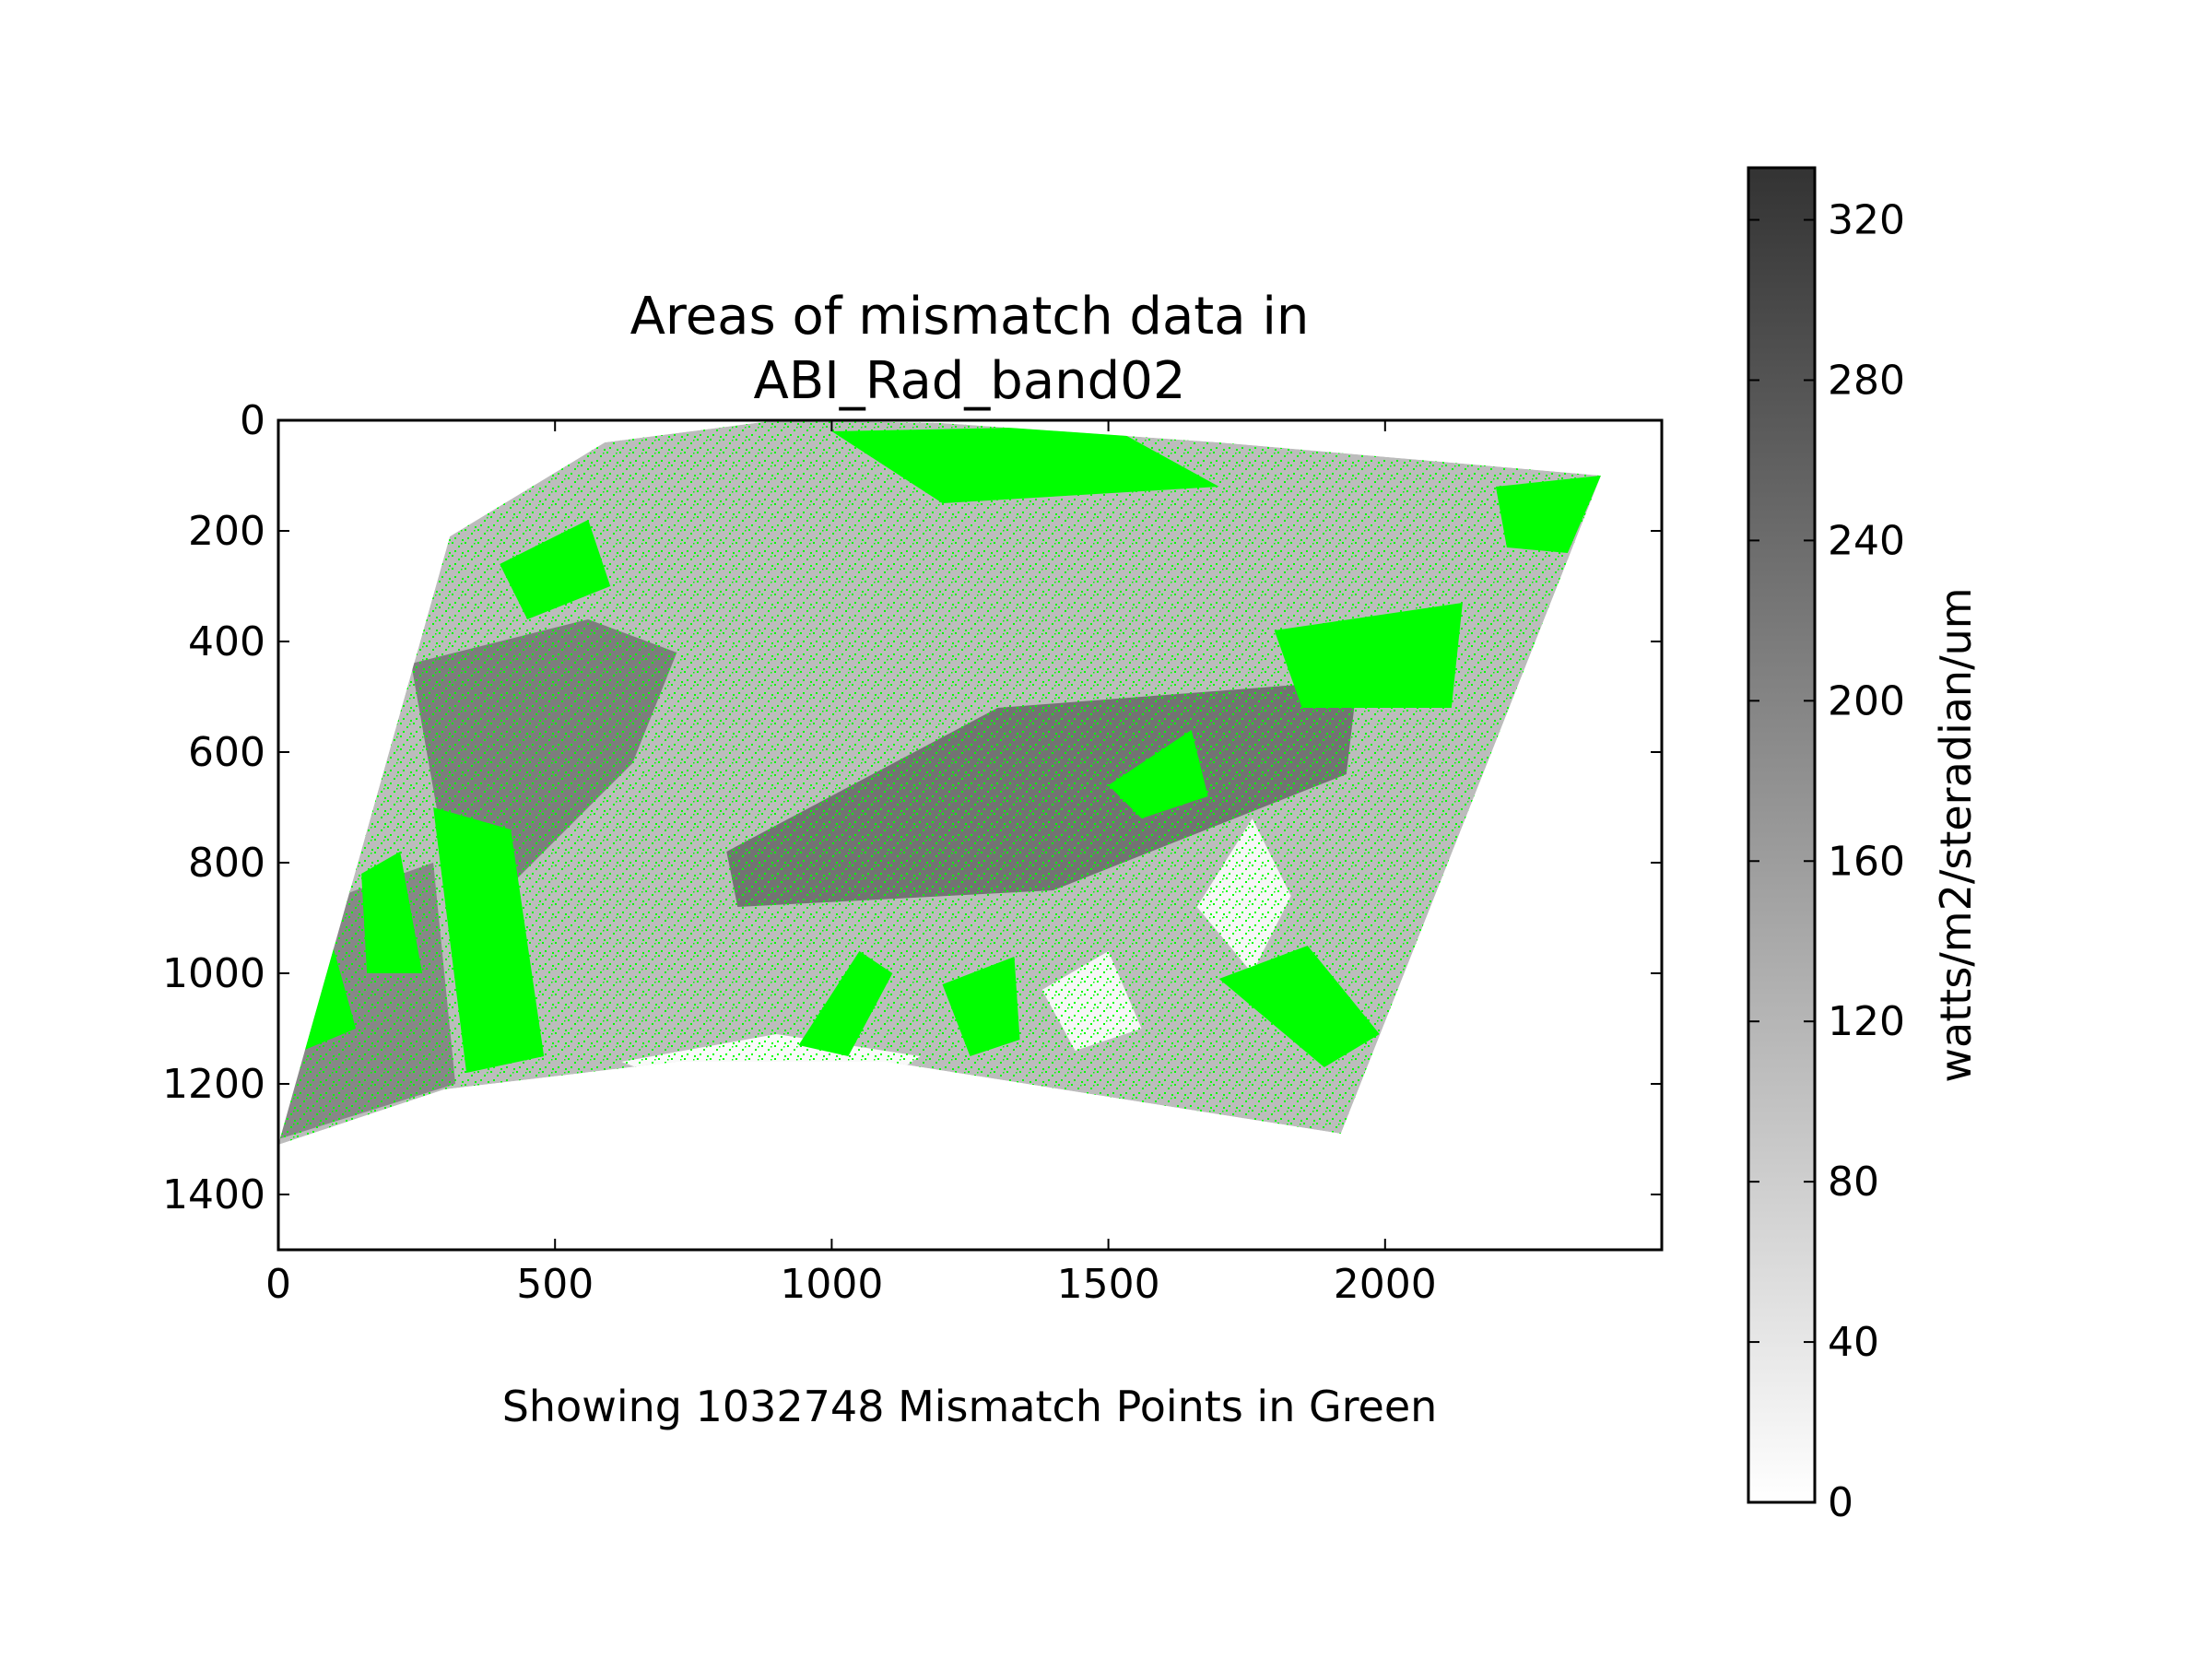  I want to click on y-tick-label: 600, so click(226, 752).